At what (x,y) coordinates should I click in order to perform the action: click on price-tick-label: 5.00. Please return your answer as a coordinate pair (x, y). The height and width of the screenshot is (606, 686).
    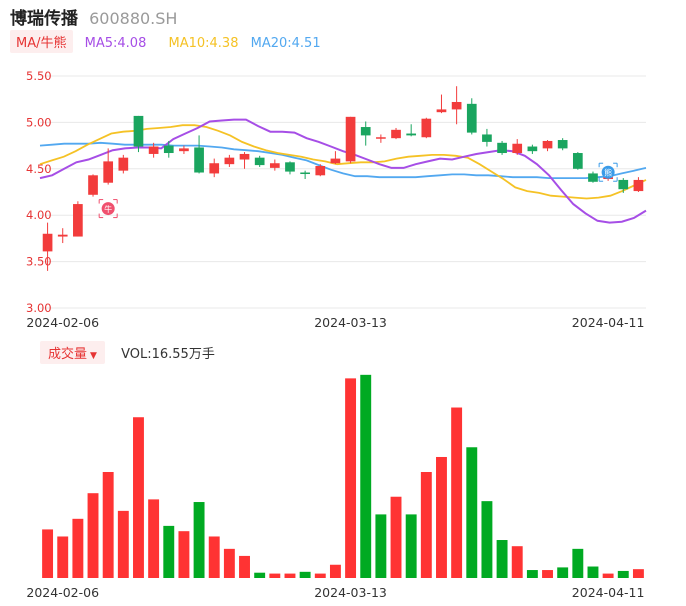
    Looking at the image, I should click on (39, 122).